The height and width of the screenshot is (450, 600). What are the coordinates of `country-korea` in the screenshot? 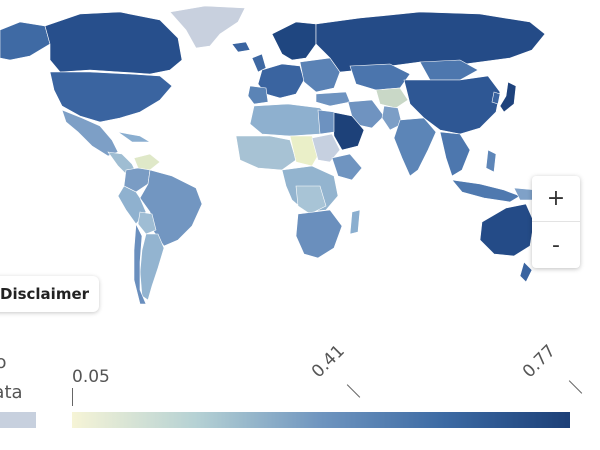 It's located at (496, 98).